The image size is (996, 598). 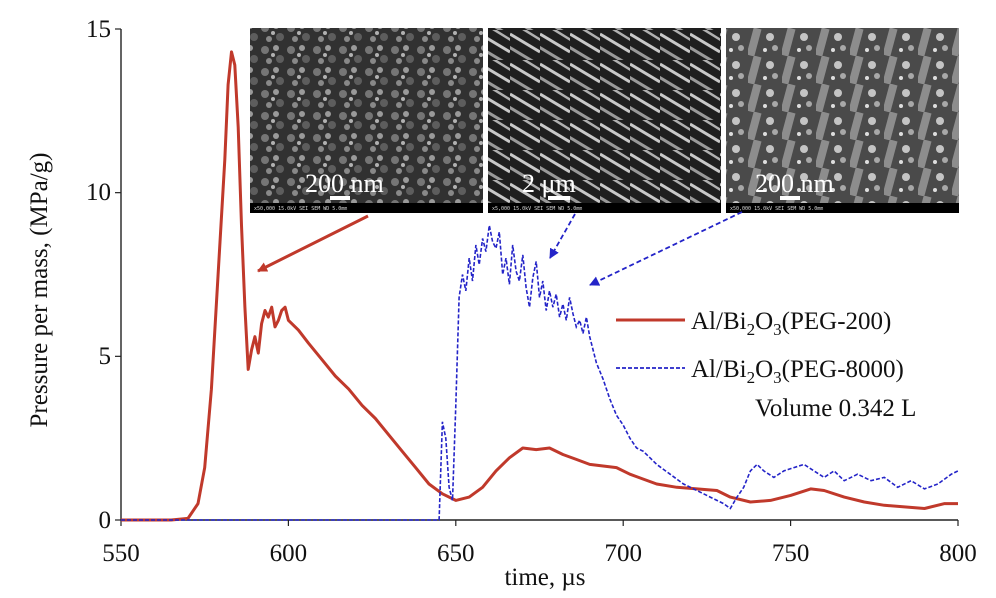 I want to click on inset3-arrow, so click(x=666, y=248).